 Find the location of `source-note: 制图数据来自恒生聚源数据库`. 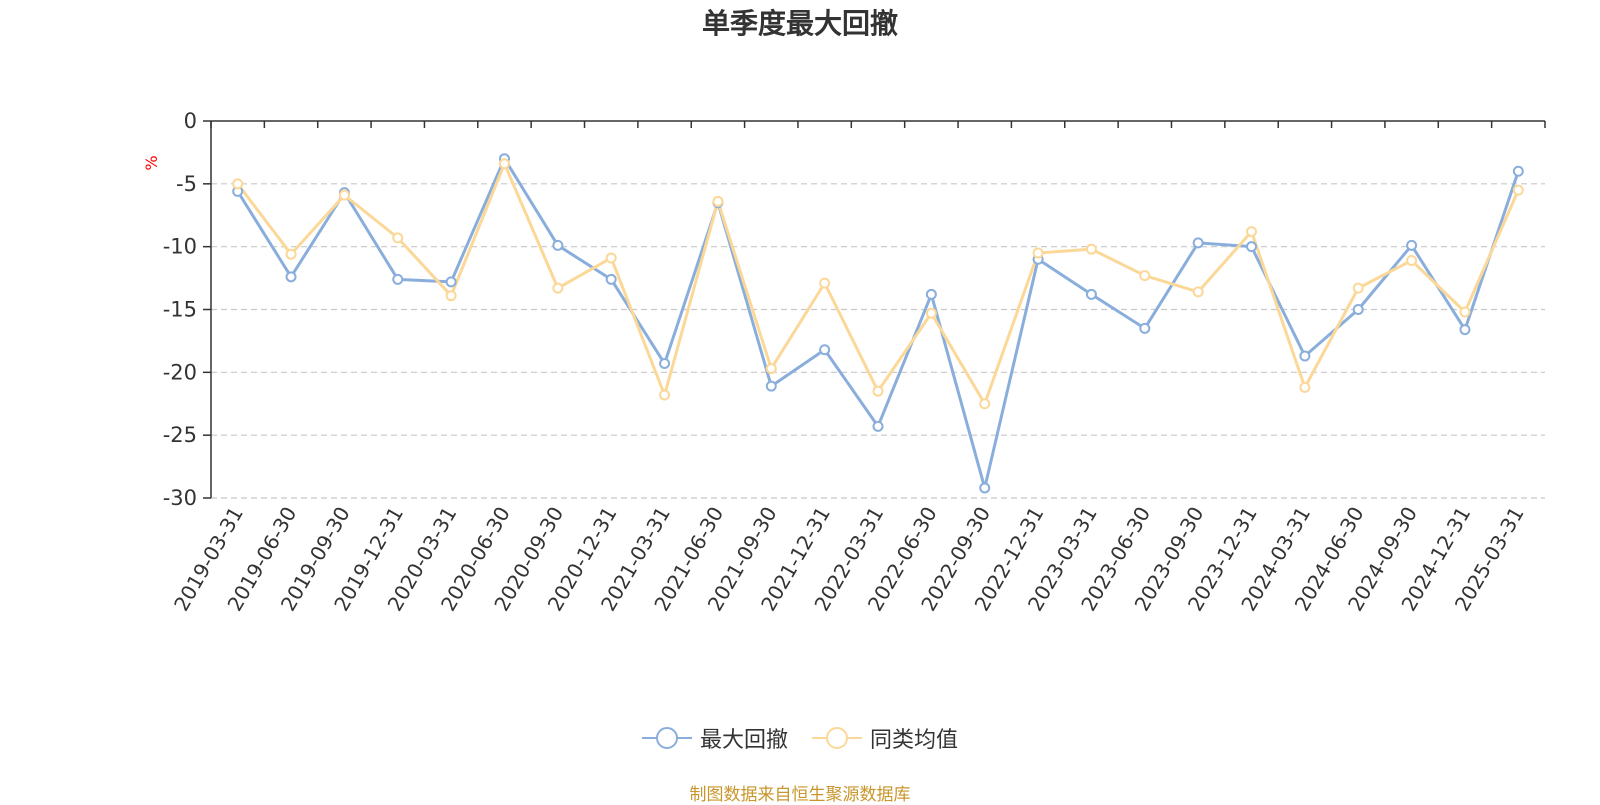

source-note: 制图数据来自恒生聚源数据库 is located at coordinates (800, 795).